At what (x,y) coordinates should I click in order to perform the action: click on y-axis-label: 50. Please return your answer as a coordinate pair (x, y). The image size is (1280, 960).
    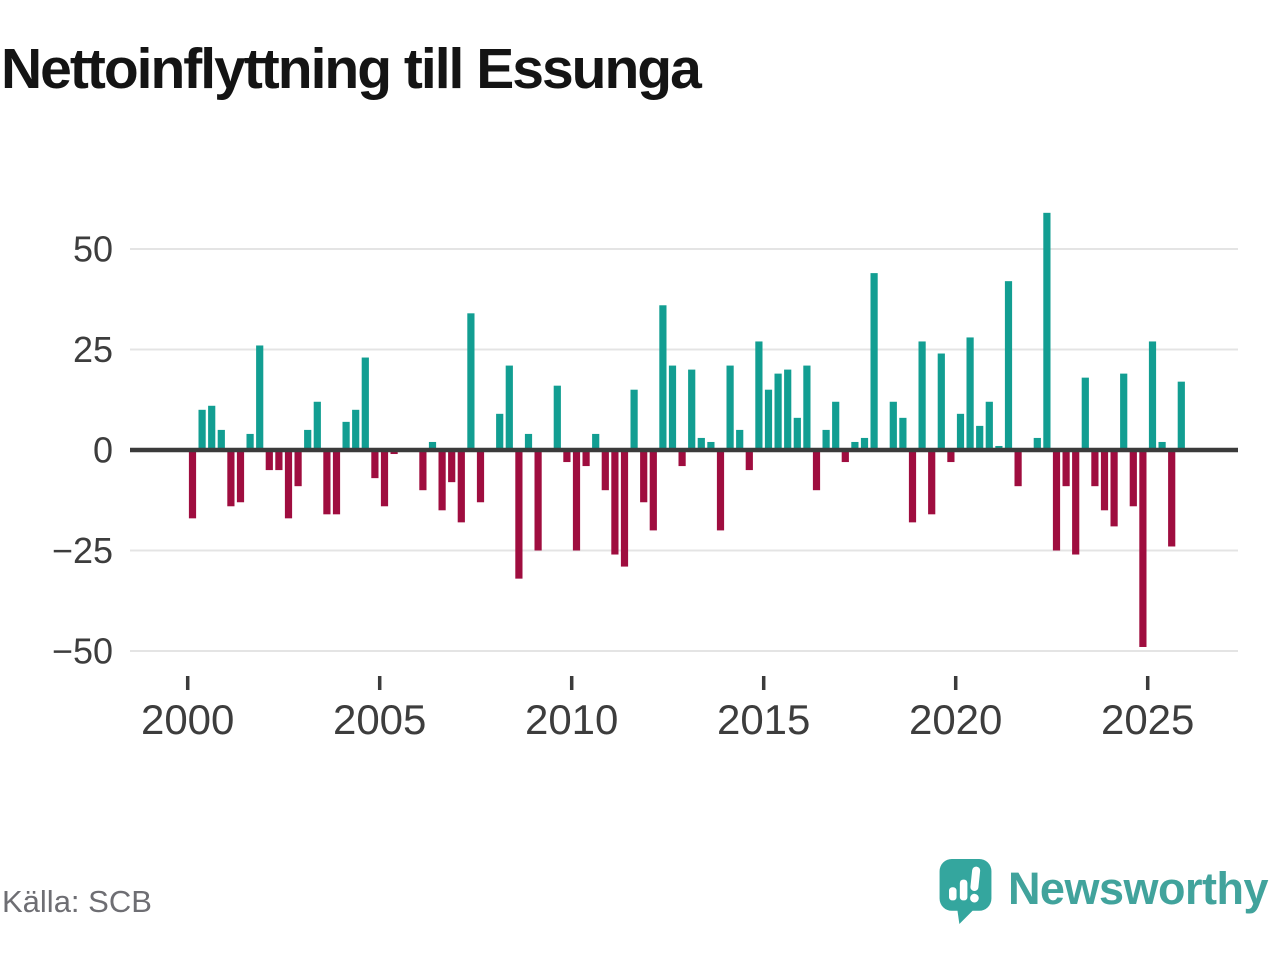
    Looking at the image, I should click on (93, 249).